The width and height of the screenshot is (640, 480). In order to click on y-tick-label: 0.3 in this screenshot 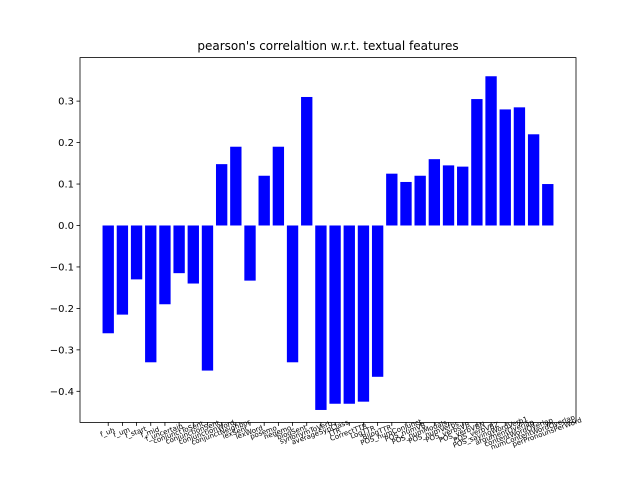, I will do `click(66, 102)`.